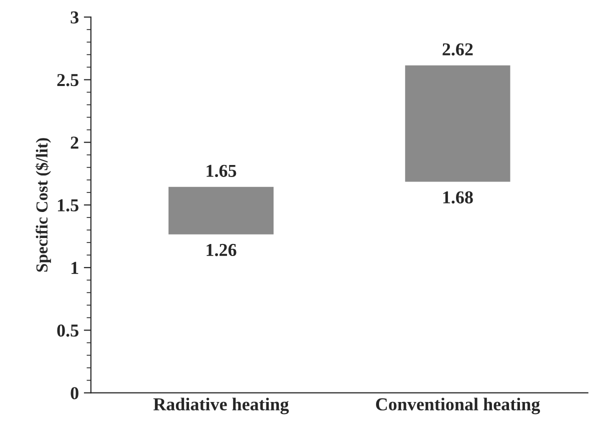 This screenshot has width=606, height=427. I want to click on y-tick-label: 3, so click(74, 17).